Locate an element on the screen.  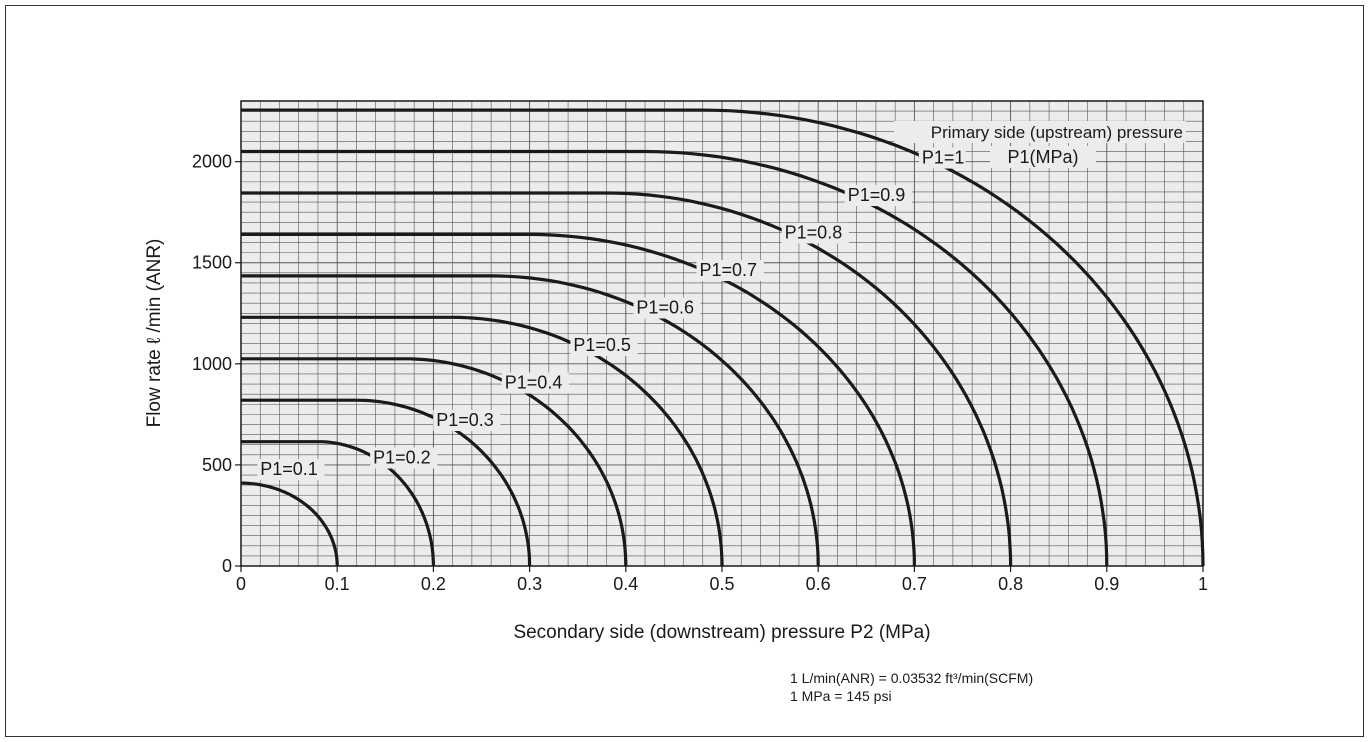
series-label: P1=0.8 is located at coordinates (814, 233).